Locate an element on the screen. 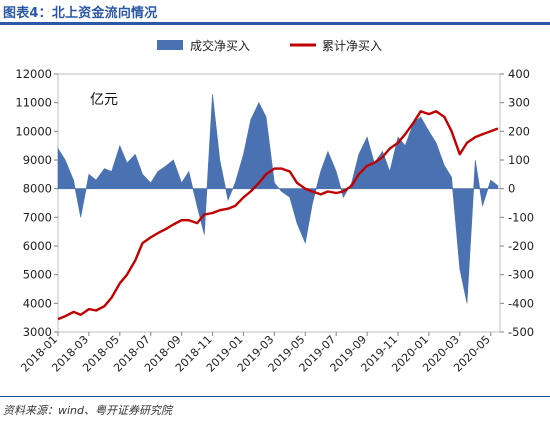 The height and width of the screenshot is (423, 550). right-axis-label: -100 is located at coordinates (521, 217).